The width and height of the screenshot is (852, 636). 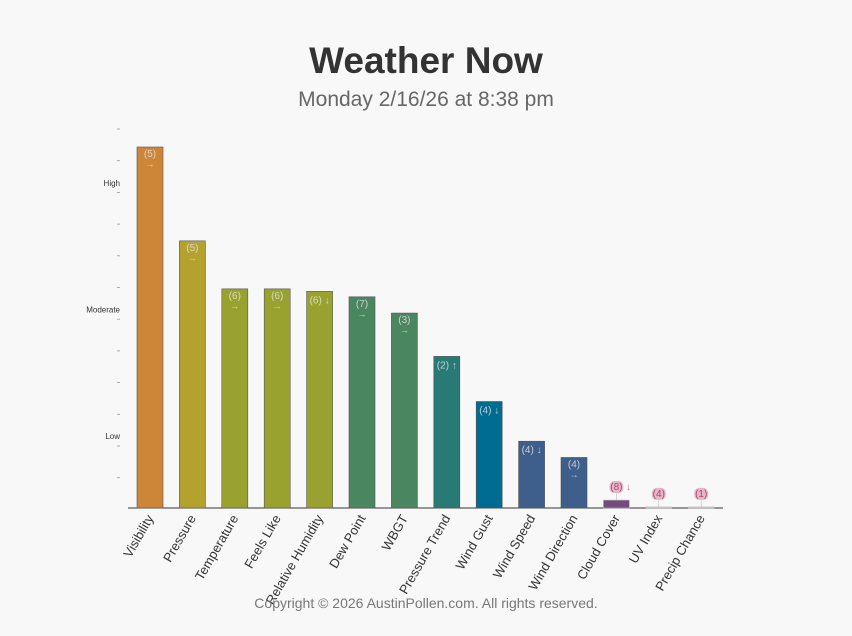 I want to click on x-tick-label: Feels Like, so click(x=262, y=541).